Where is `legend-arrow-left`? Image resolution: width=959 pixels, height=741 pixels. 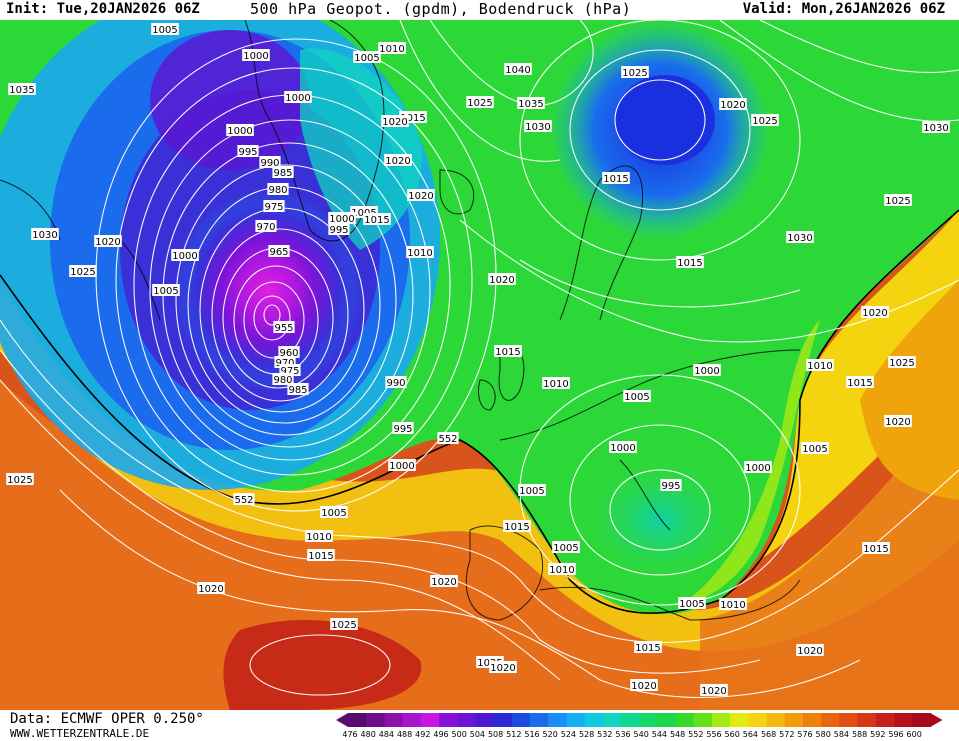 legend-arrow-left is located at coordinates (342, 720).